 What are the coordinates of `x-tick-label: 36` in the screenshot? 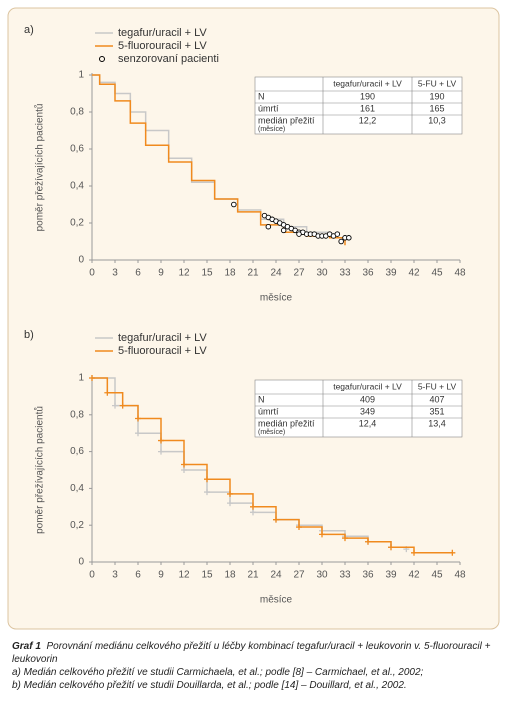 It's located at (368, 575).